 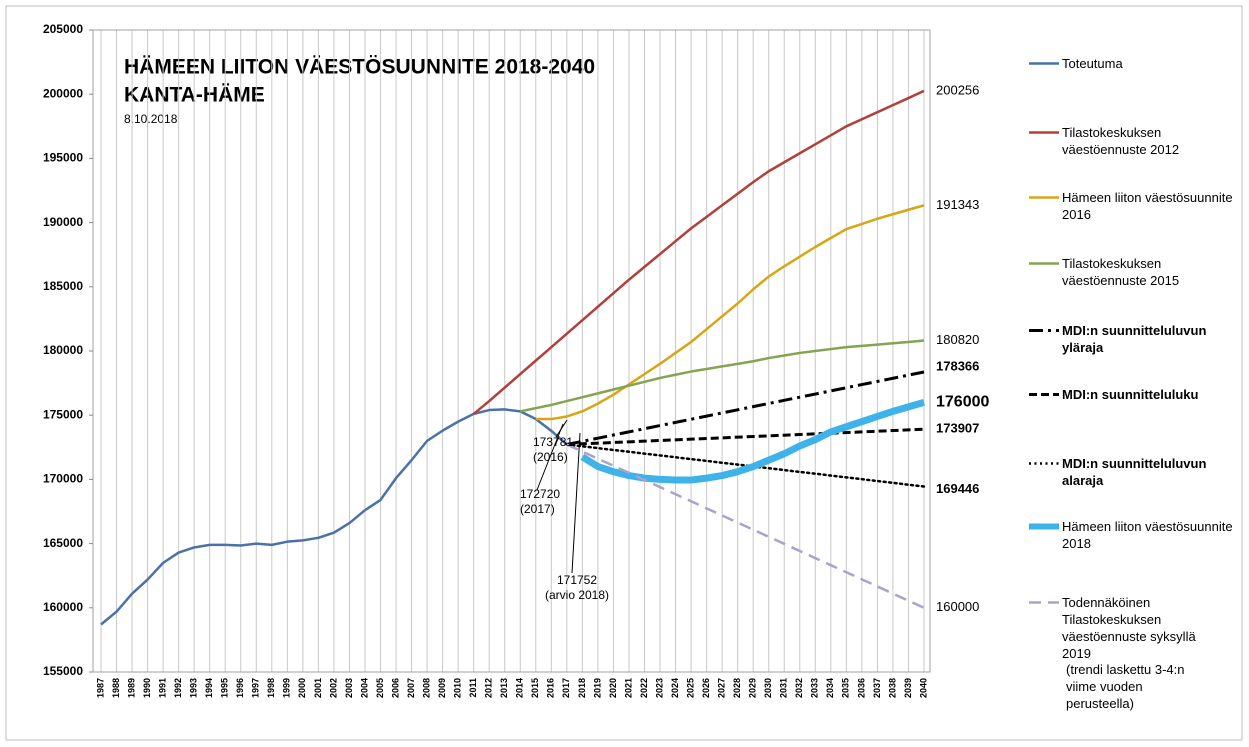 What do you see at coordinates (1092, 63) in the screenshot?
I see `legend-label: Toteutuma` at bounding box center [1092, 63].